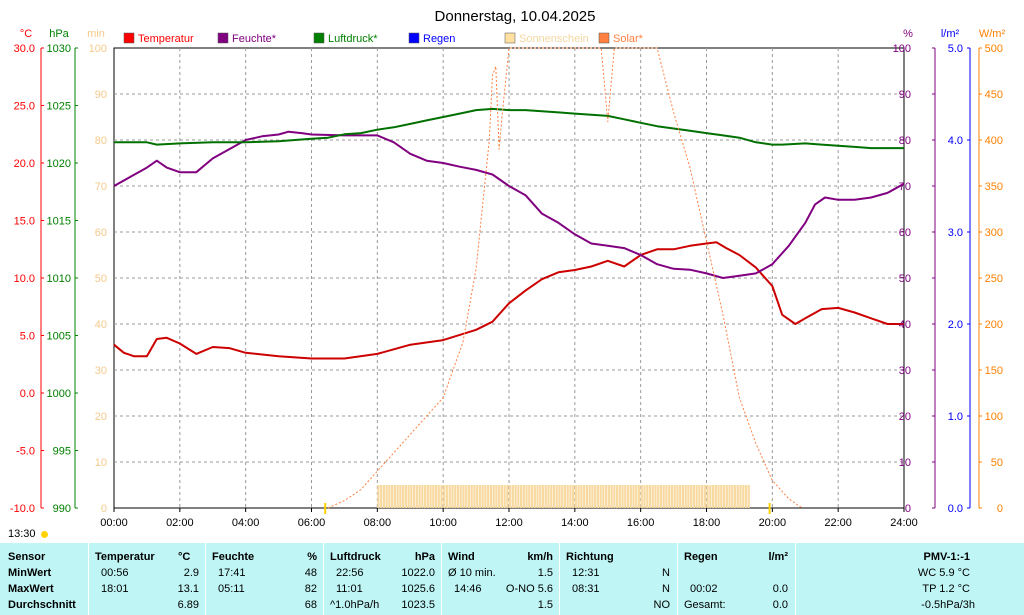 This screenshot has width=1024, height=615. I want to click on pressure-tick-label: 1015, so click(59, 222).